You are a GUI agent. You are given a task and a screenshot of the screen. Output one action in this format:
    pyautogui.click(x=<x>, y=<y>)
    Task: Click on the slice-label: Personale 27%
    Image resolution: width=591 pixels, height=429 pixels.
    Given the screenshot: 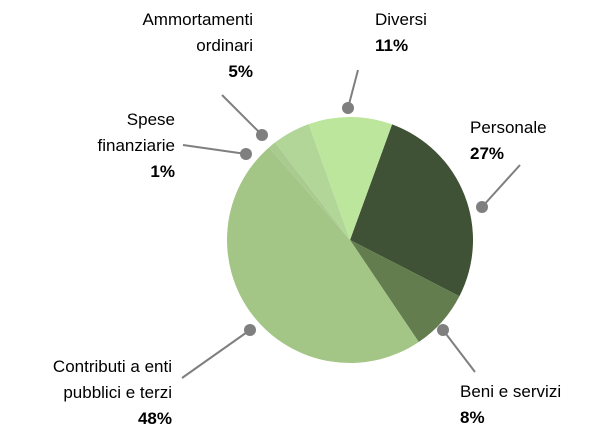 What is the action you would take?
    pyautogui.click(x=530, y=141)
    